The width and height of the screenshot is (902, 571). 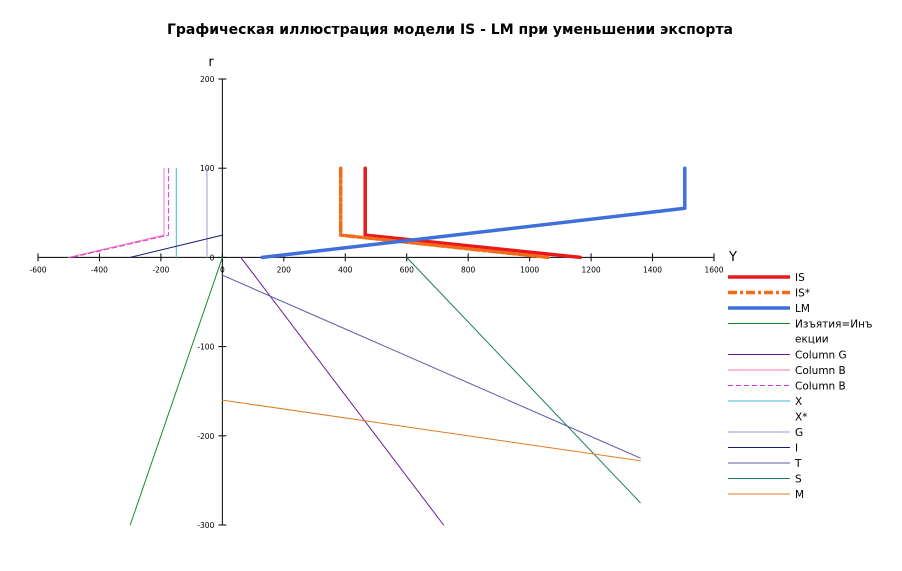 I want to click on y-tick-label: -200, so click(x=205, y=436).